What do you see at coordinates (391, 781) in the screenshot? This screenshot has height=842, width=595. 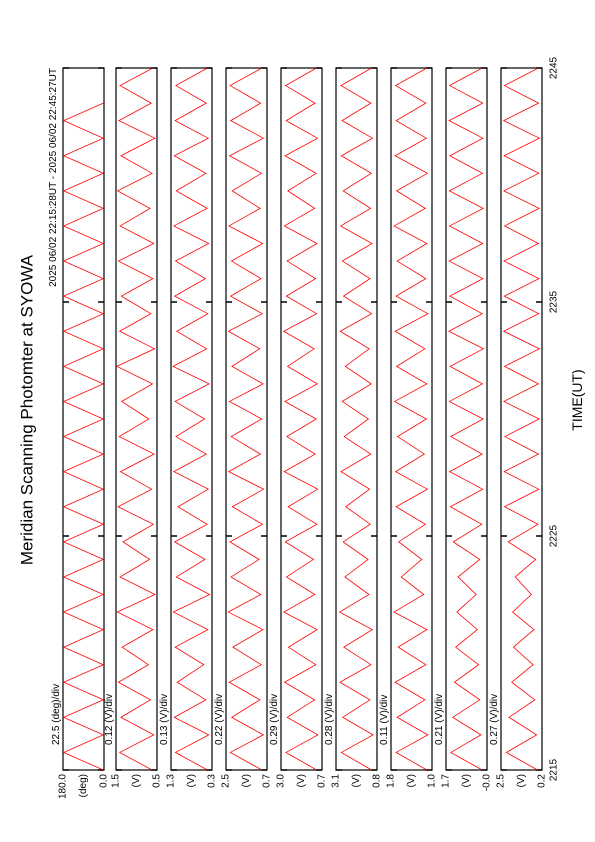 I see `y-tick-label: 1.8` at bounding box center [391, 781].